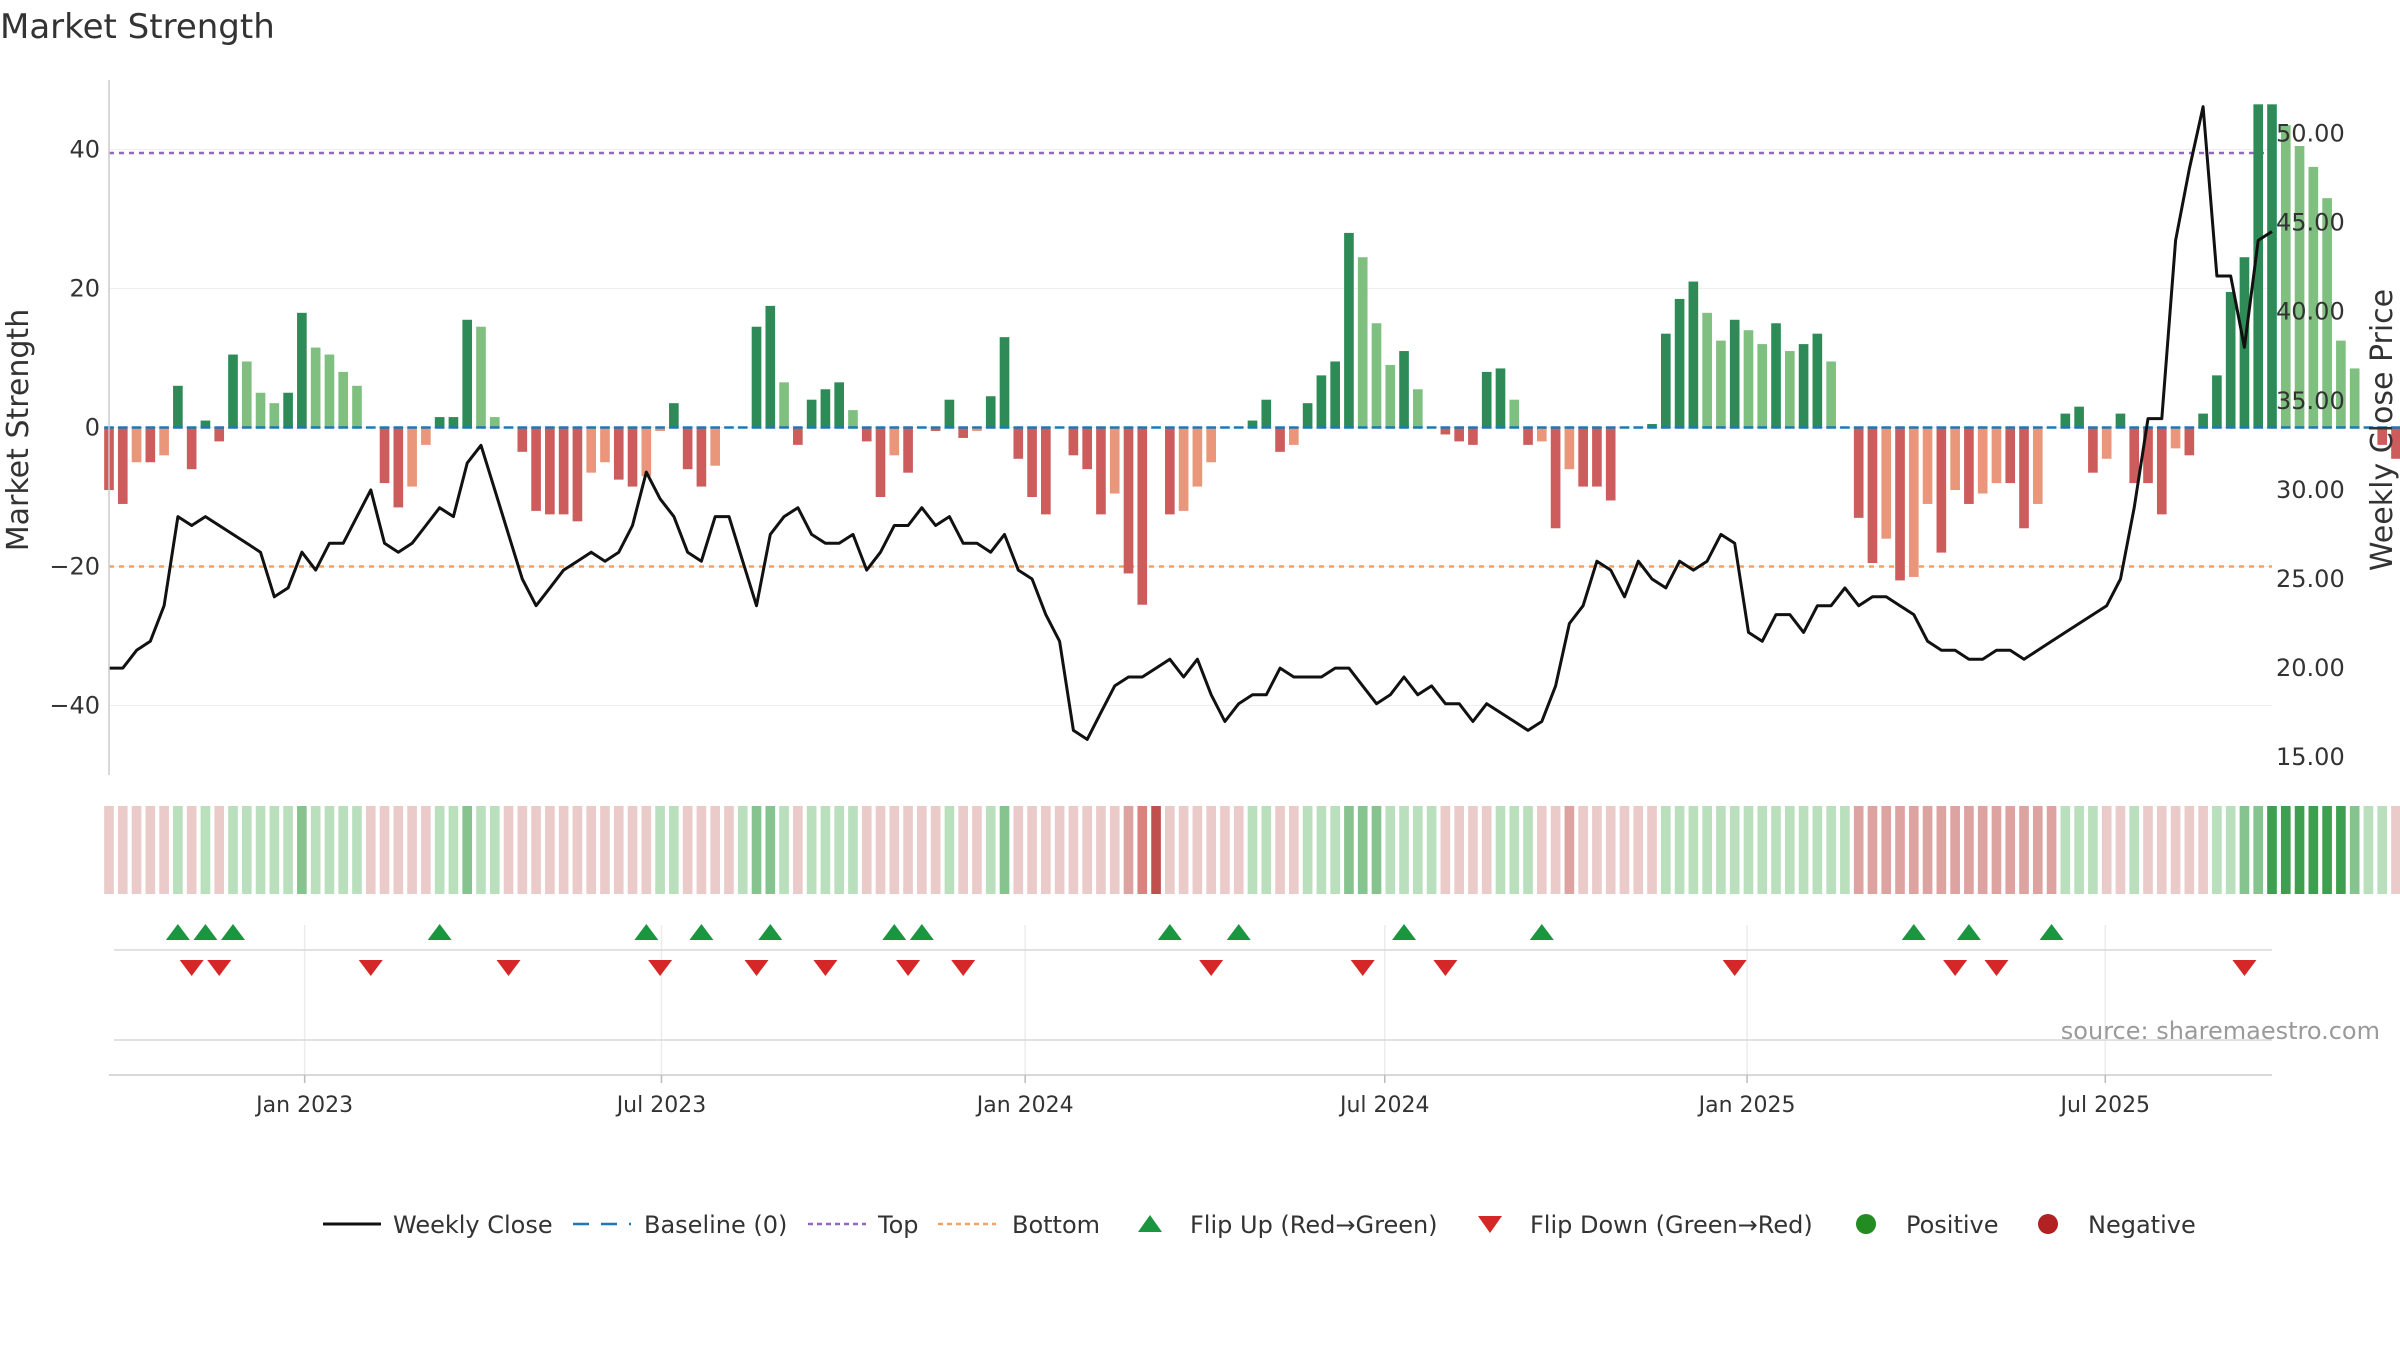 This screenshot has height=1350, width=2400. What do you see at coordinates (137, 27) in the screenshot?
I see `chart-title: Market Strength` at bounding box center [137, 27].